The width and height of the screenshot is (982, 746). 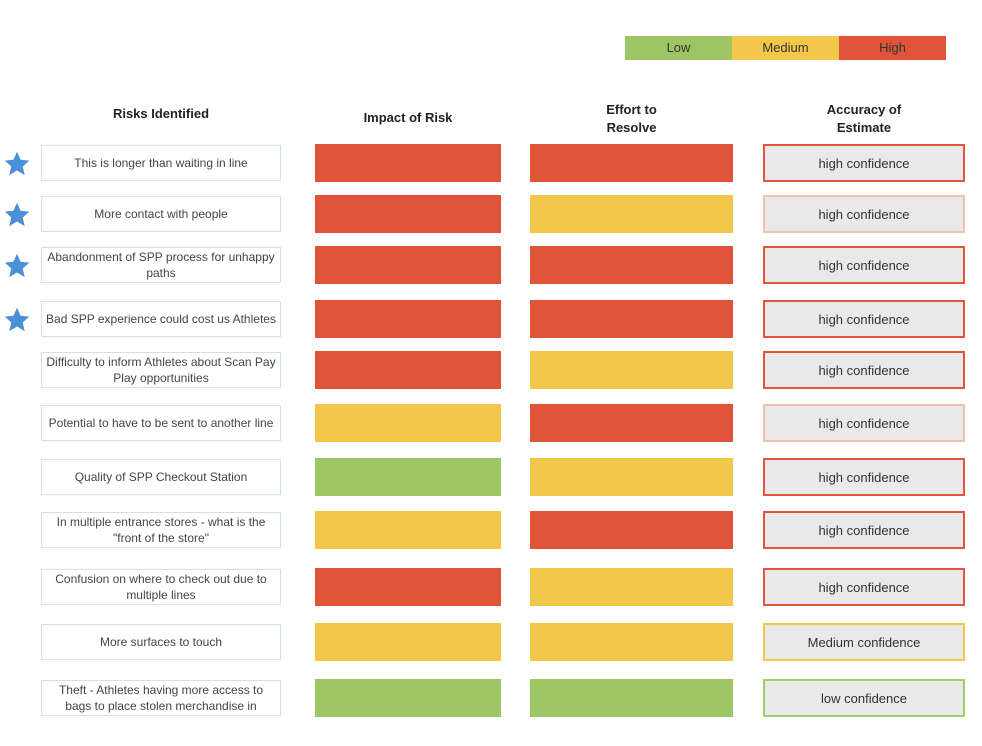 What do you see at coordinates (161, 163) in the screenshot?
I see `risk-label: This is longer than waiting in line` at bounding box center [161, 163].